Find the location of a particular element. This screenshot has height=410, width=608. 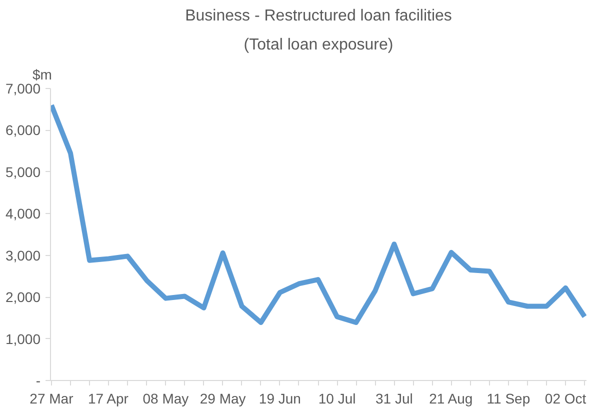

chart-subtitle: (Total loan exposure) is located at coordinates (319, 45).